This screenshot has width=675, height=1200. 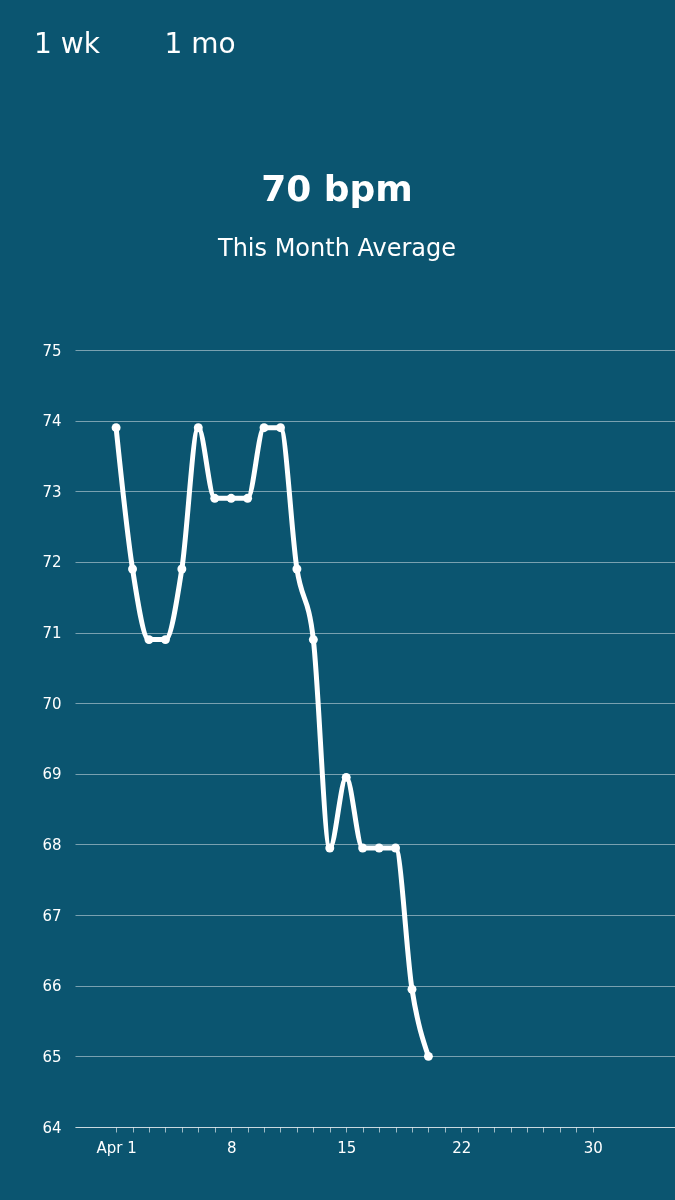 What do you see at coordinates (52, 703) in the screenshot?
I see `y-tick-label: 70` at bounding box center [52, 703].